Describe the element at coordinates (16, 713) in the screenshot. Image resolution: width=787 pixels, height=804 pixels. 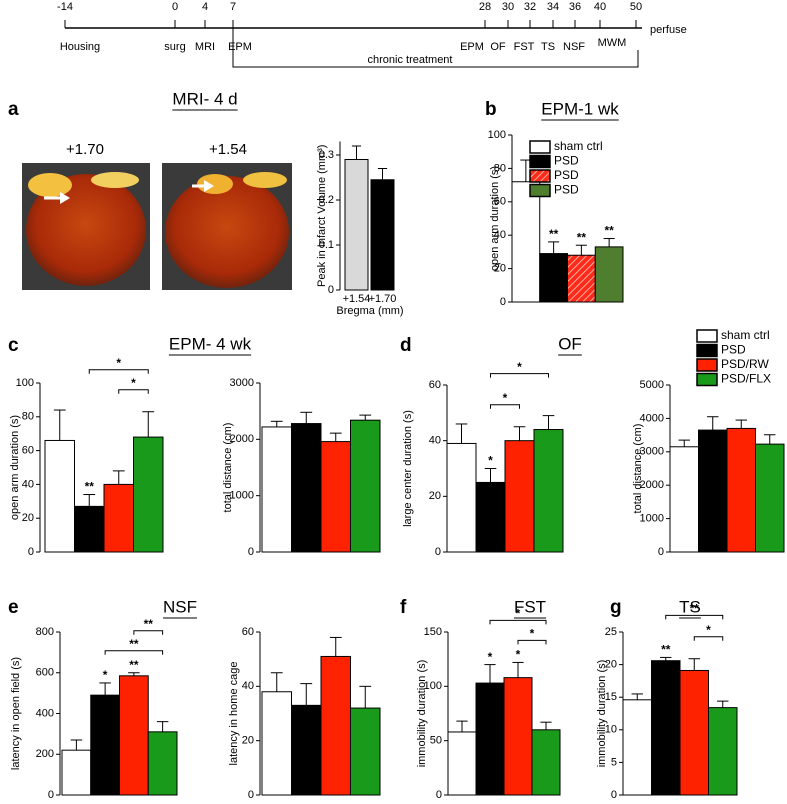
I see `y-axis-label: latency in open field (s)` at that location.